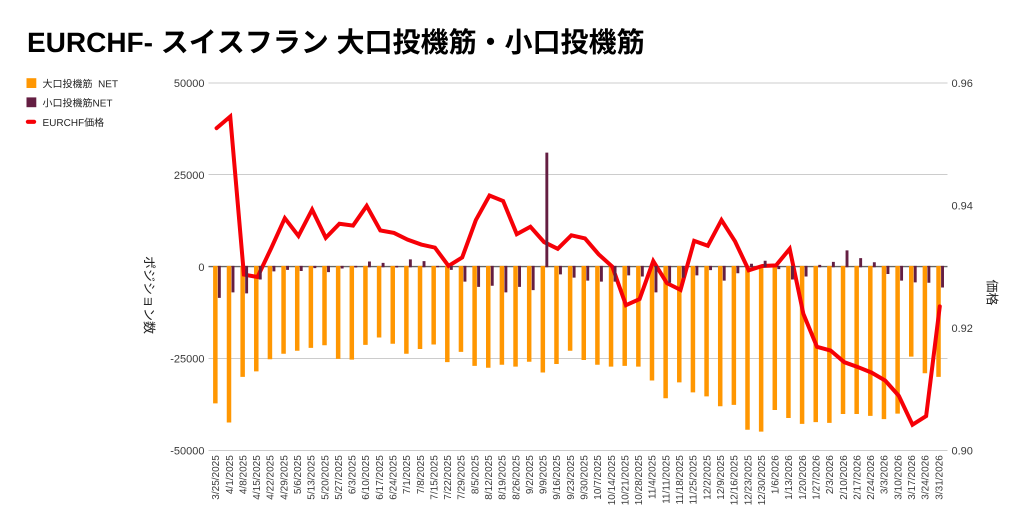 The image size is (1024, 532). I want to click on svg-text: 5/27/2025, so click(339, 477).